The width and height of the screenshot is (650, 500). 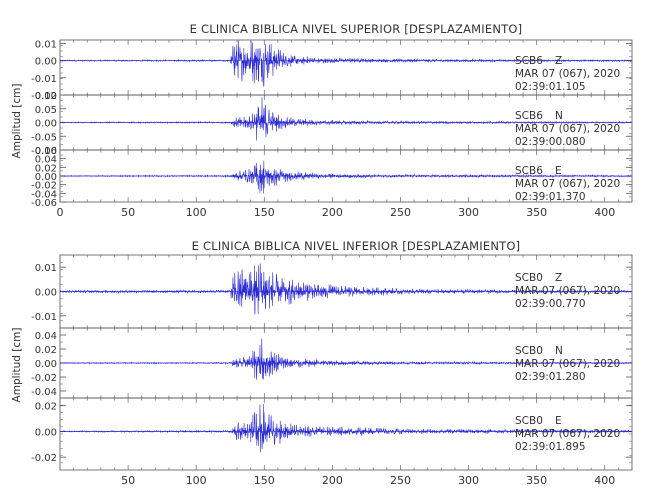 I want to click on time-label: 02:39:00.080, so click(x=550, y=142).